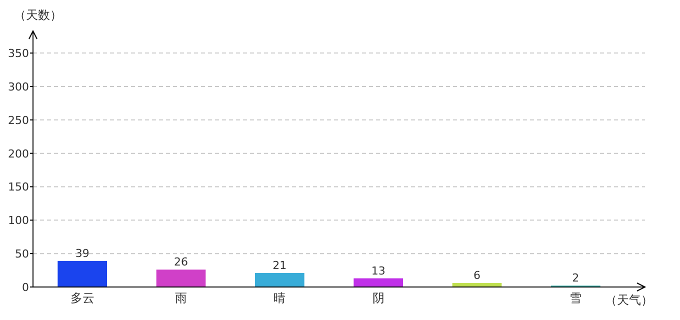 The width and height of the screenshot is (680, 320). Describe the element at coordinates (477, 275) in the screenshot. I see `data-label: 6` at that location.